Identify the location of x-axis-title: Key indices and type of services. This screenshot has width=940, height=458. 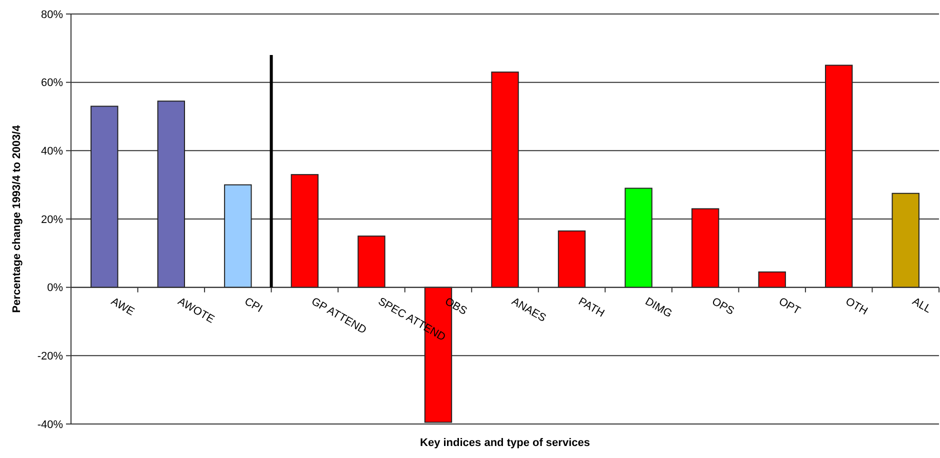
(505, 443).